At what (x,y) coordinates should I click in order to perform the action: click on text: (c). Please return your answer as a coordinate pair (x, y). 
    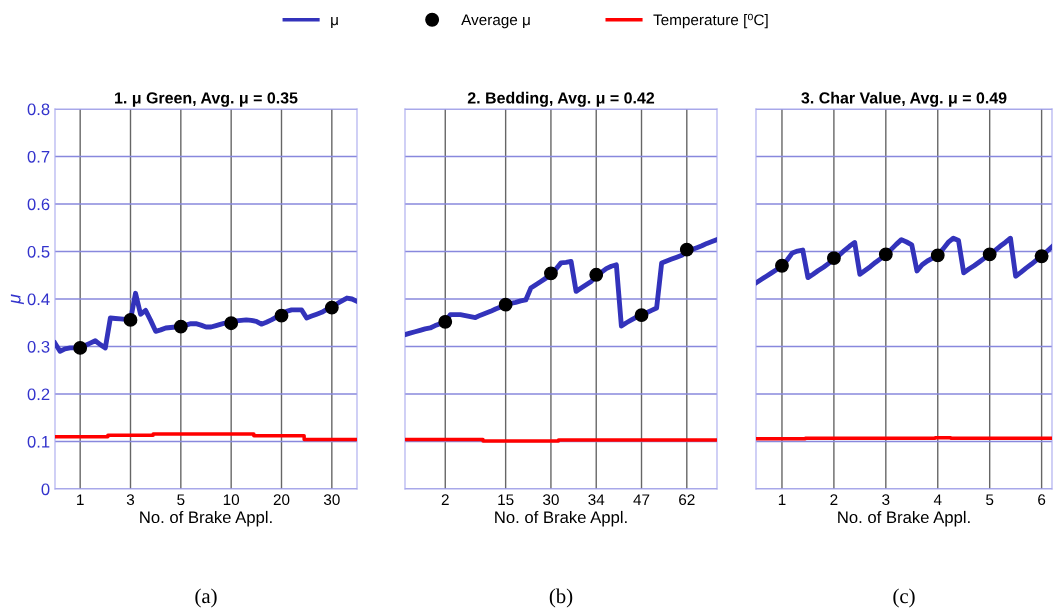
    Looking at the image, I should click on (904, 598).